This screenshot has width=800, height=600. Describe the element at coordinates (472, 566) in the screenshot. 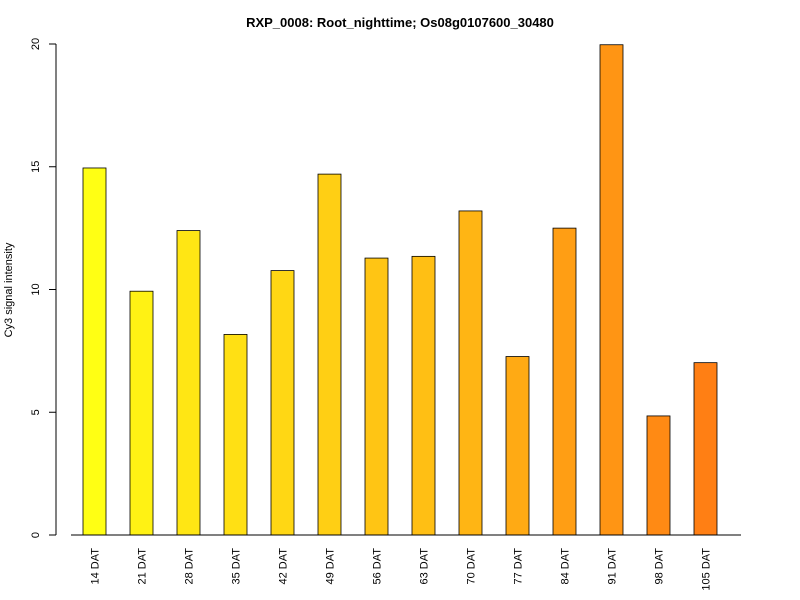

I see `x-tick-label: 70 DAT` at that location.